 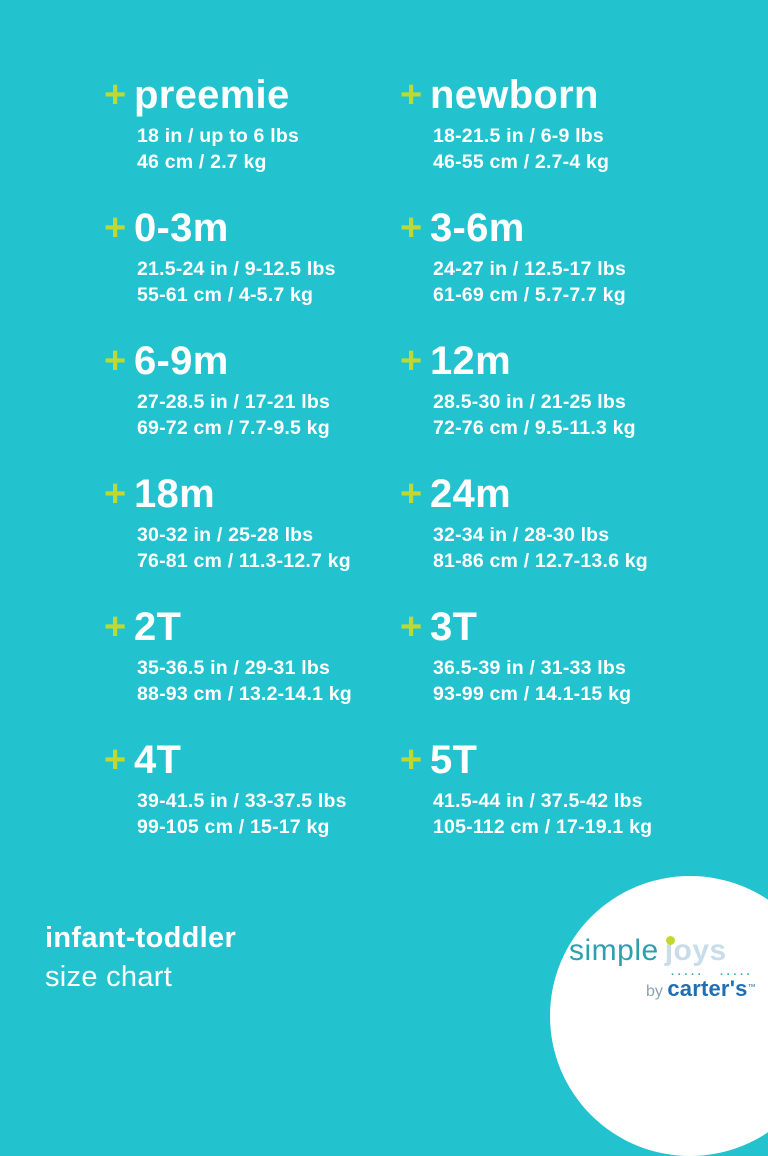 I want to click on size-imperial: 32-34 in / 28-30 lbs, so click(x=521, y=535).